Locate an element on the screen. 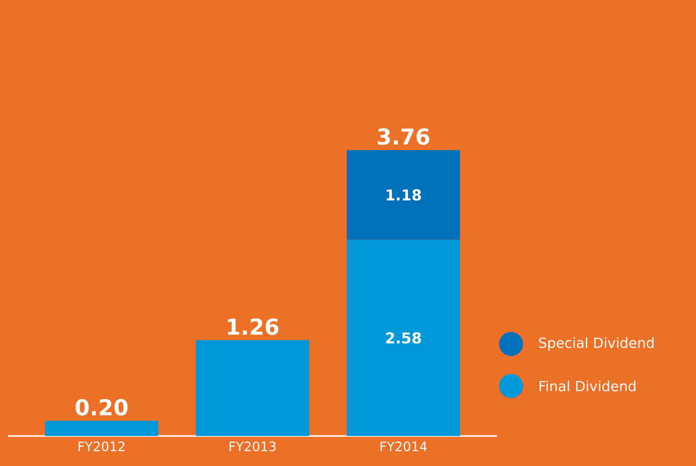 This screenshot has height=466, width=696. total-label: 3.76 is located at coordinates (404, 136).